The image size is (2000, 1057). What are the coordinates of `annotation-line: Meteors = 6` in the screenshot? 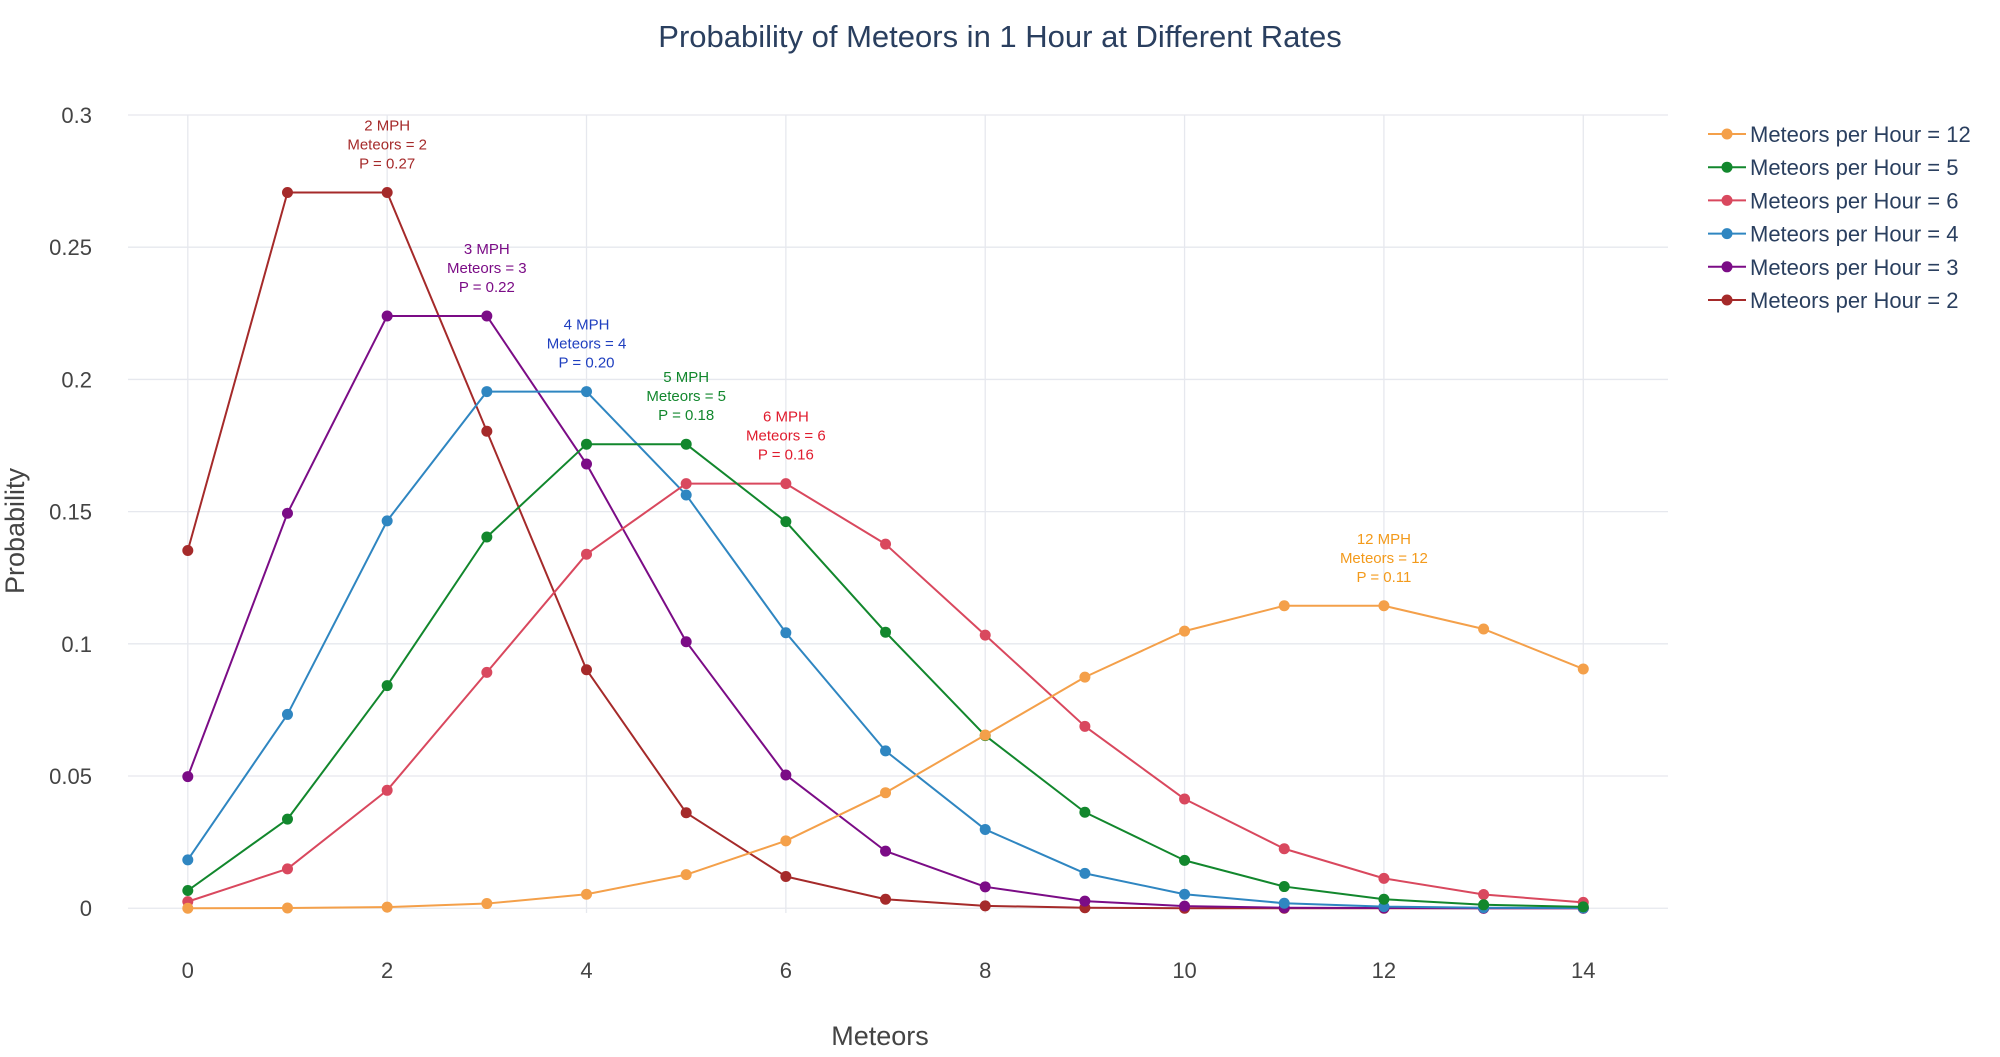 It's located at (786, 436).